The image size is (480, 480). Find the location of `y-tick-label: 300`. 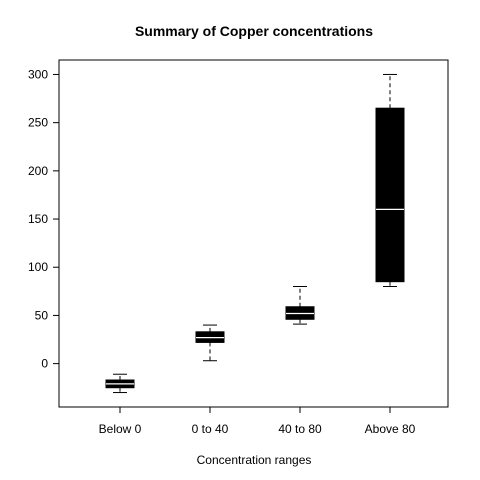

y-tick-label: 300 is located at coordinates (38, 74).